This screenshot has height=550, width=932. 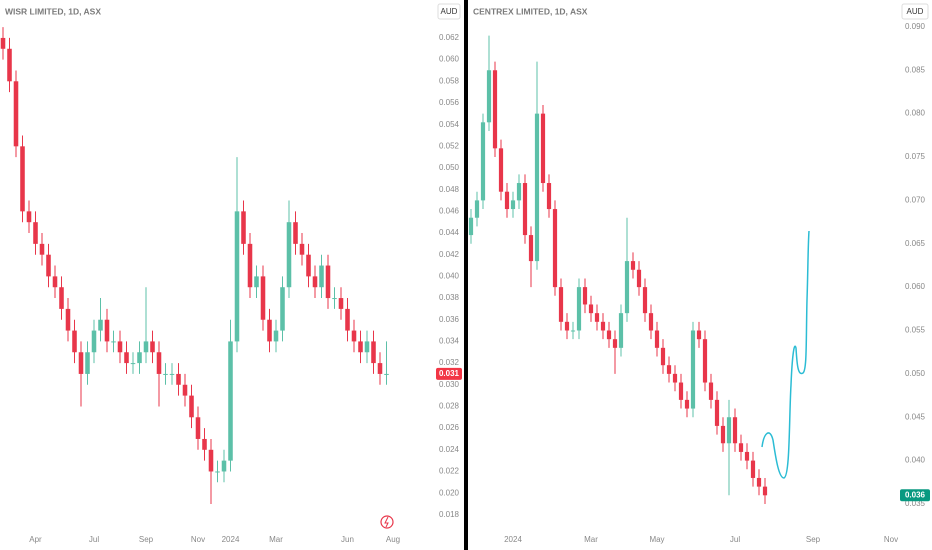 What do you see at coordinates (591, 539) in the screenshot?
I see `x-tick-label: Mar` at bounding box center [591, 539].